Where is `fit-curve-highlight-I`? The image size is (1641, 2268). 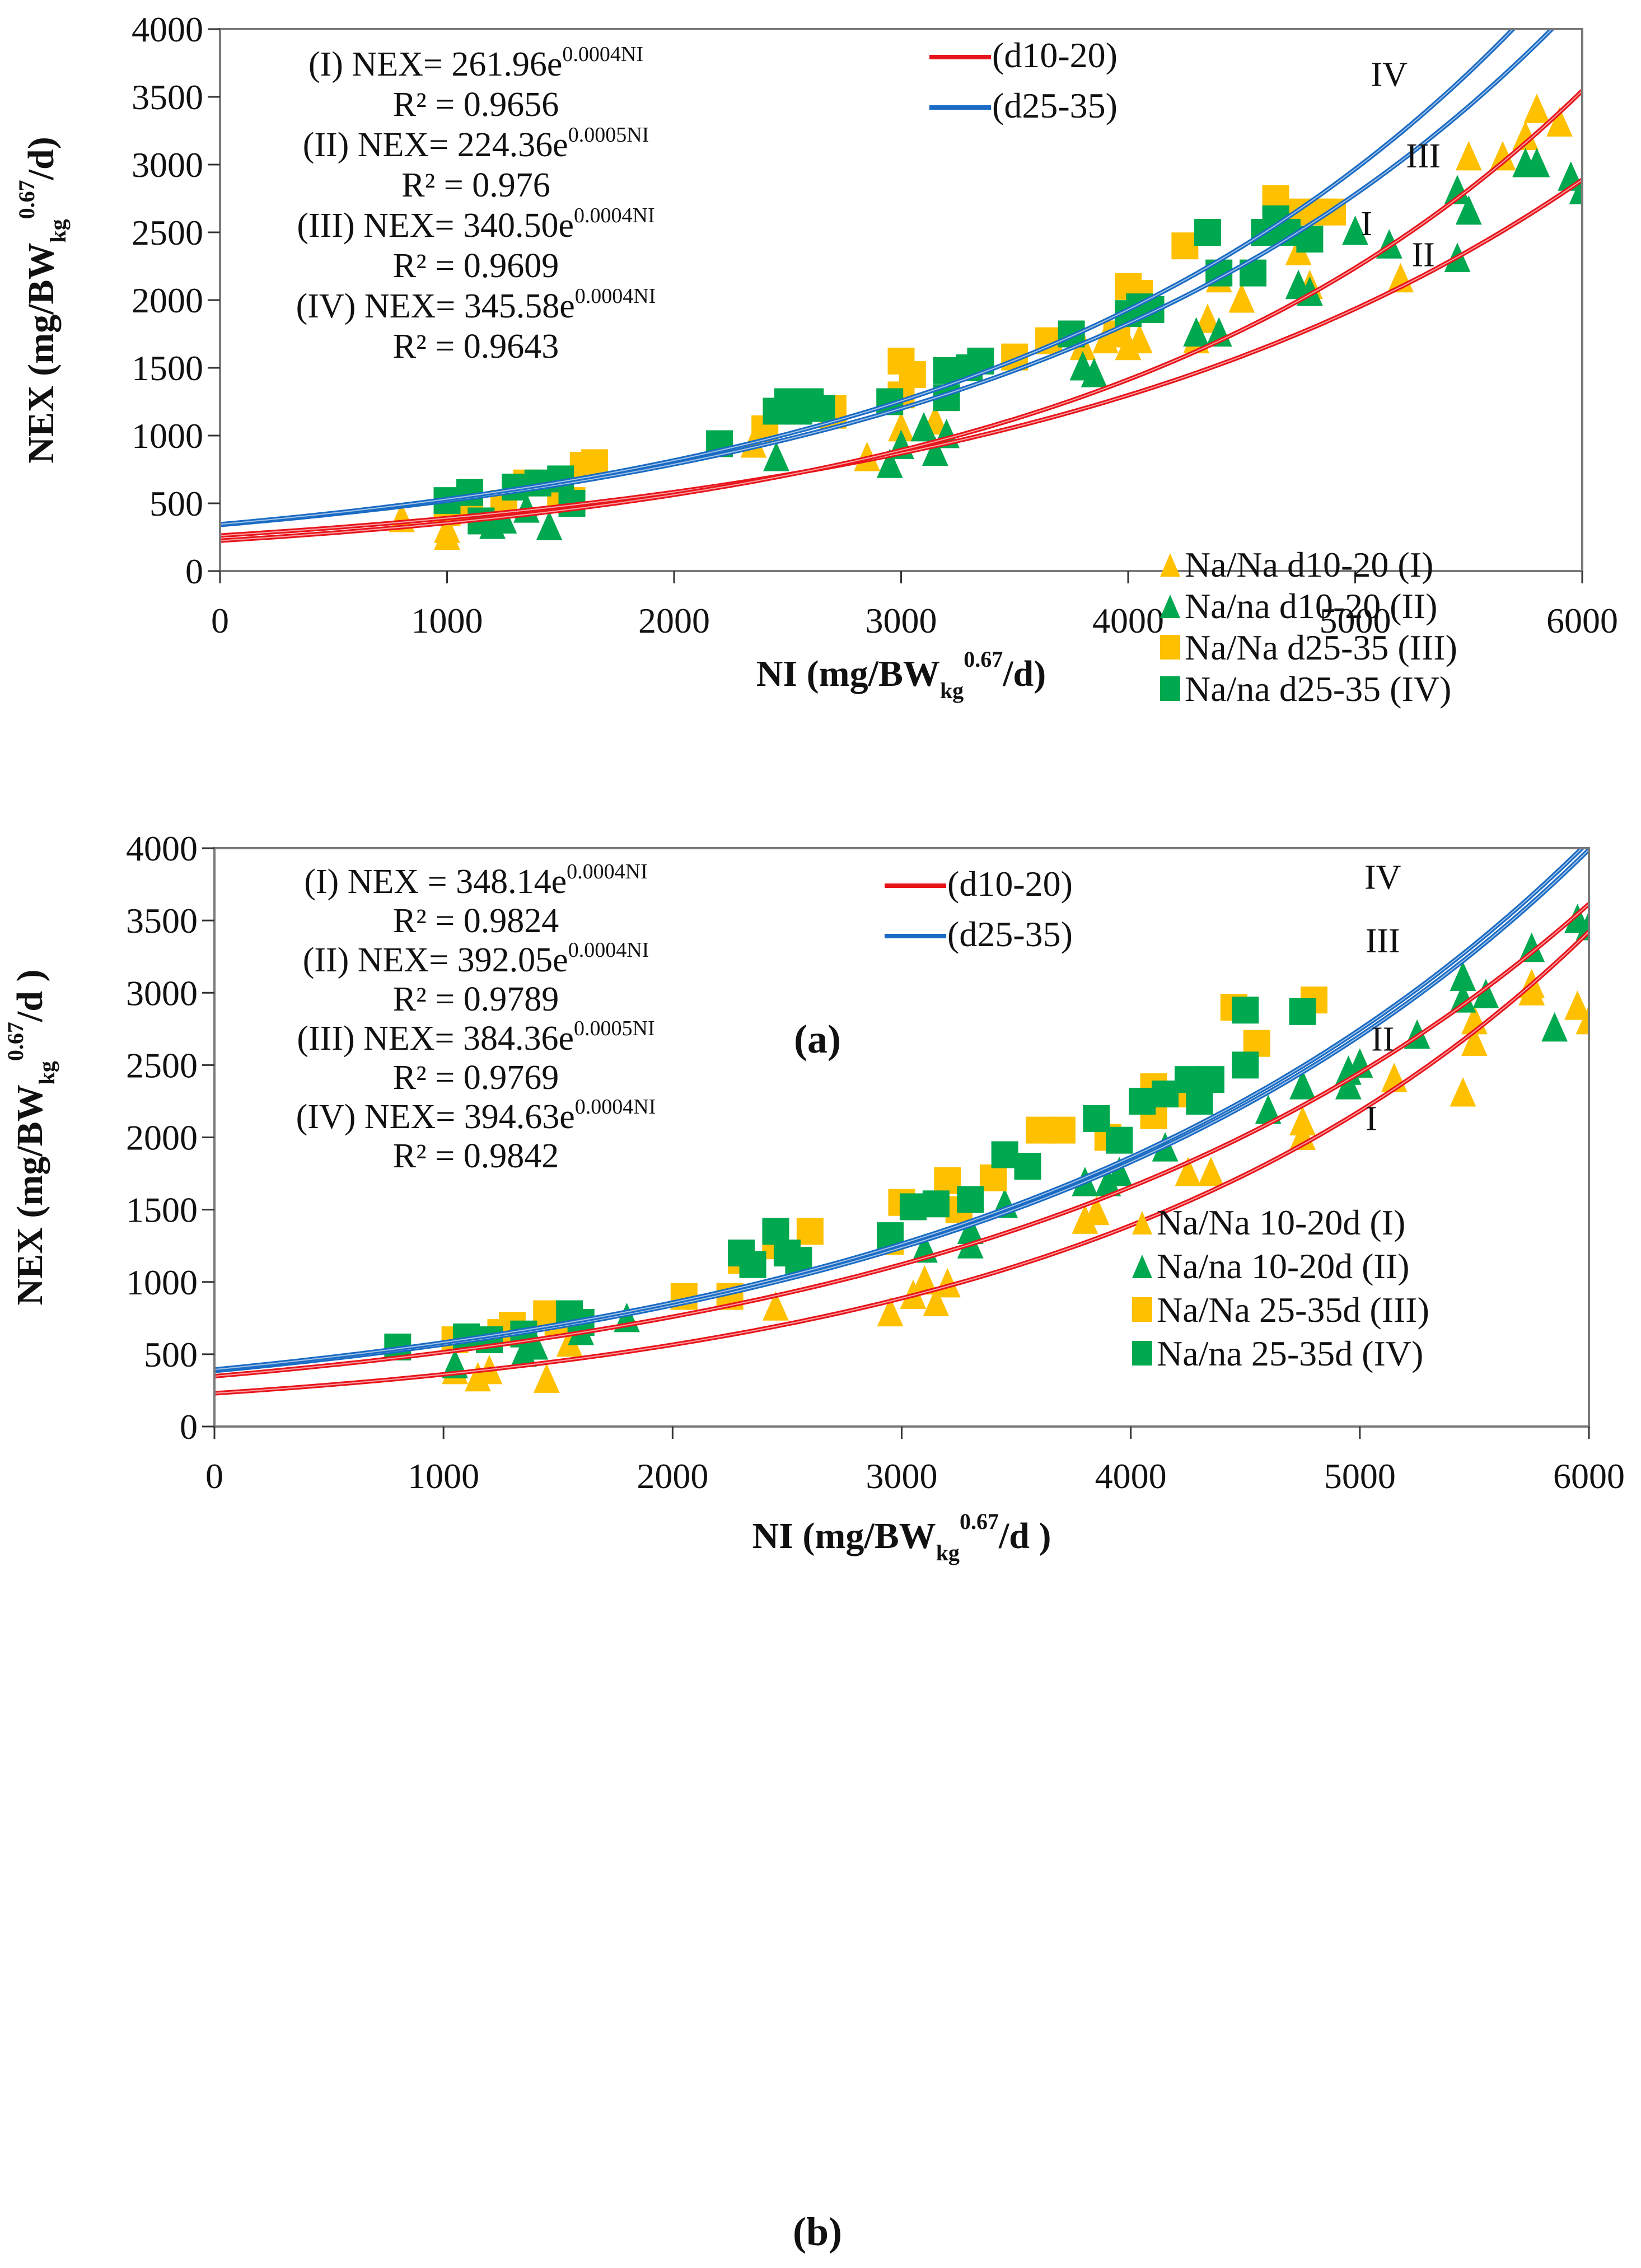 fit-curve-highlight-I is located at coordinates (901, 357).